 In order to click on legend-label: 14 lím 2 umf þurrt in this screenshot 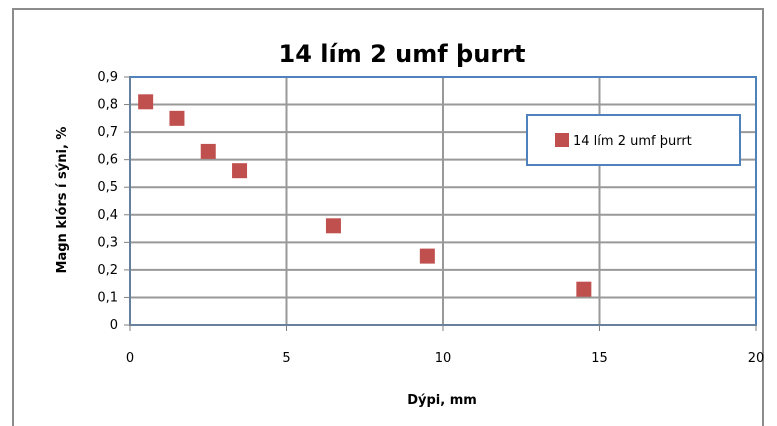, I will do `click(632, 141)`.